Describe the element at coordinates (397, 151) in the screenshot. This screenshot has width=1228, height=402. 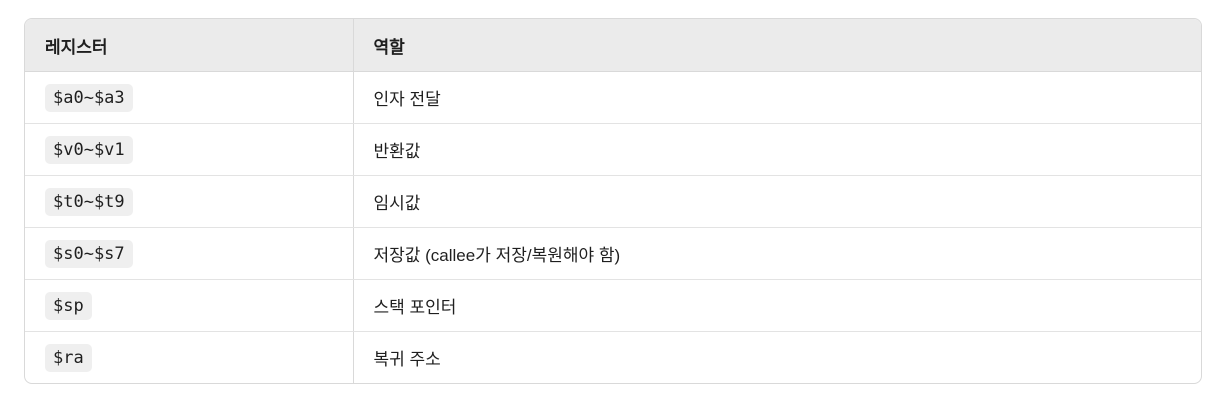
I see `role-text: 반환값` at that location.